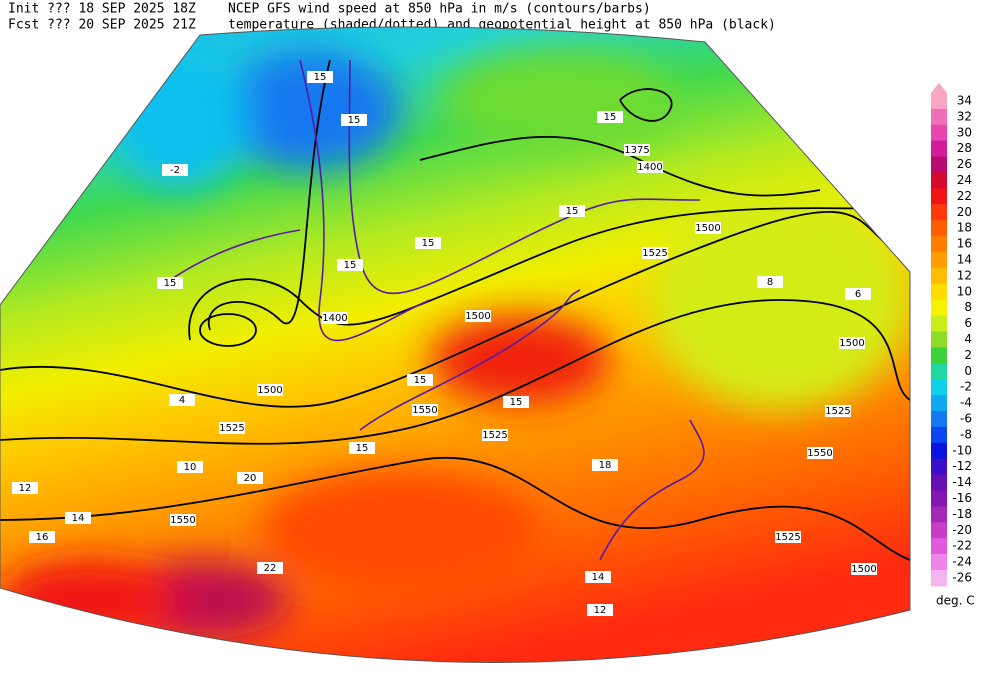  Describe the element at coordinates (964, 291) in the screenshot. I see `colorbar-label: 10` at that location.